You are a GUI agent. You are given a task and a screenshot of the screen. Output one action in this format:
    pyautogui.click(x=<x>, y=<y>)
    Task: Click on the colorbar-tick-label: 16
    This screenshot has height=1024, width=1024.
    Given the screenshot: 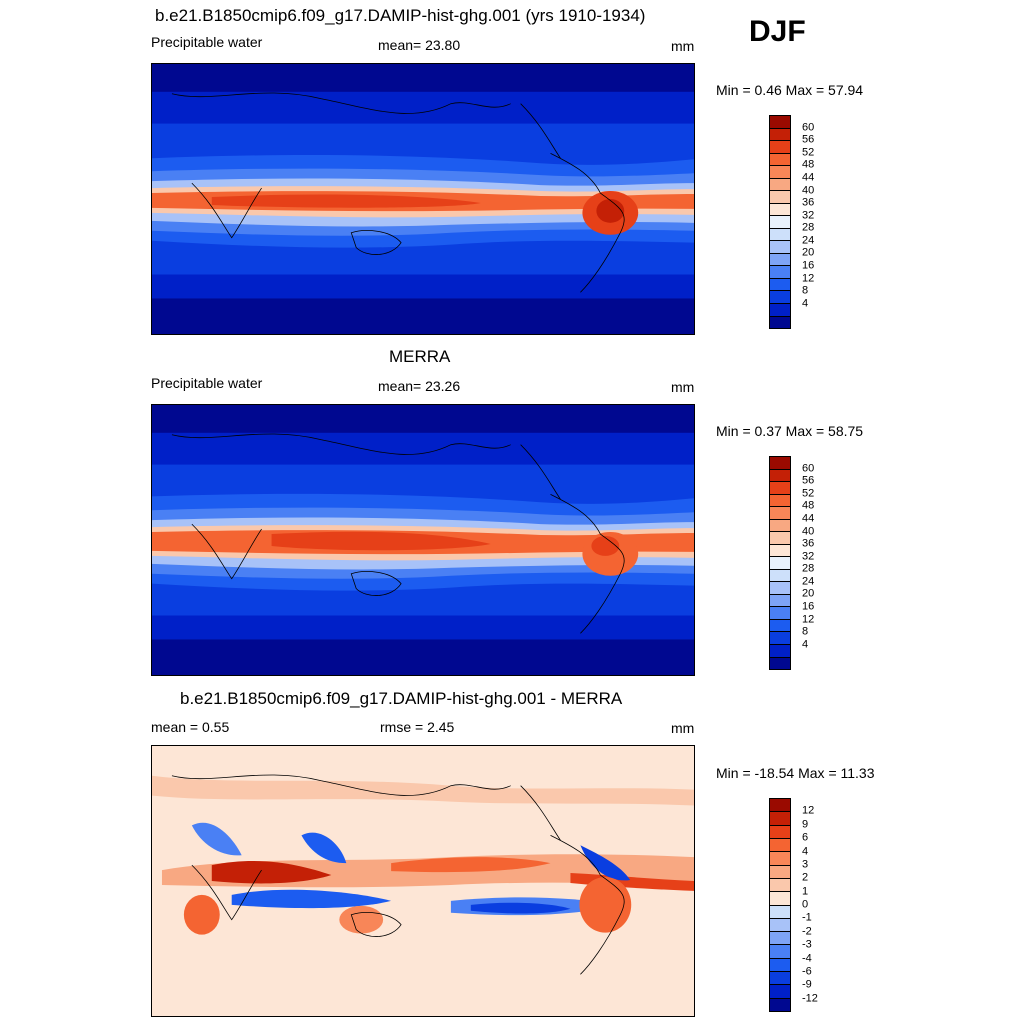 What is the action you would take?
    pyautogui.click(x=808, y=606)
    